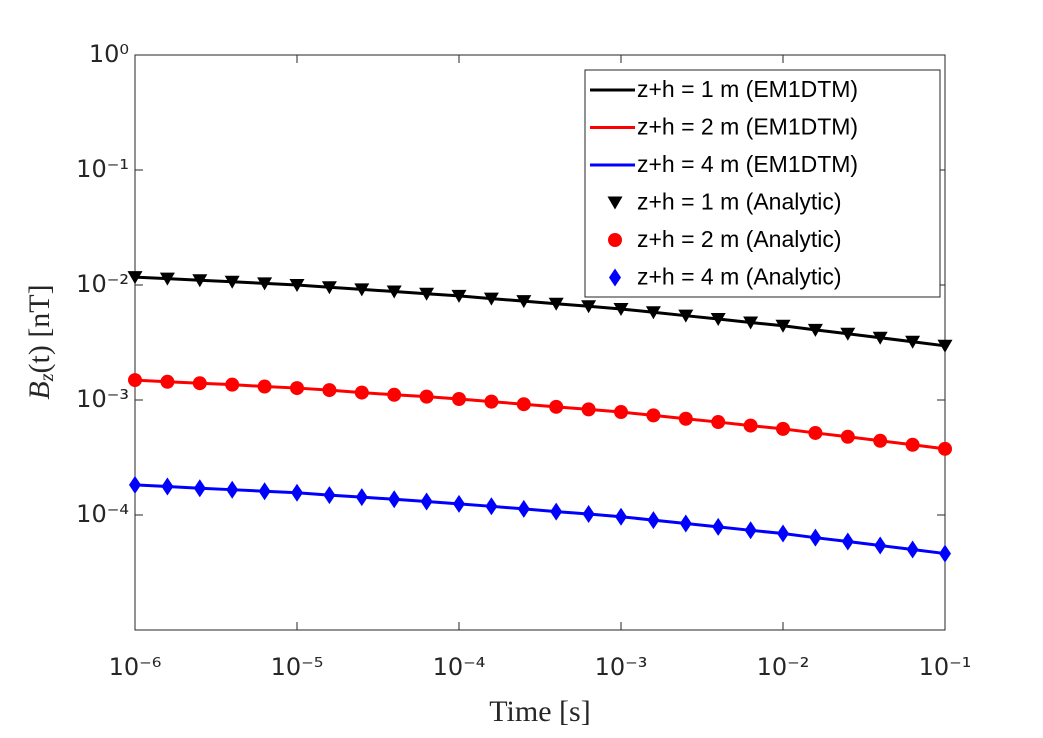 This screenshot has height=738, width=1043. What do you see at coordinates (739, 277) in the screenshot?
I see `legend-label: z+h = 4 m (Analytic)` at bounding box center [739, 277].